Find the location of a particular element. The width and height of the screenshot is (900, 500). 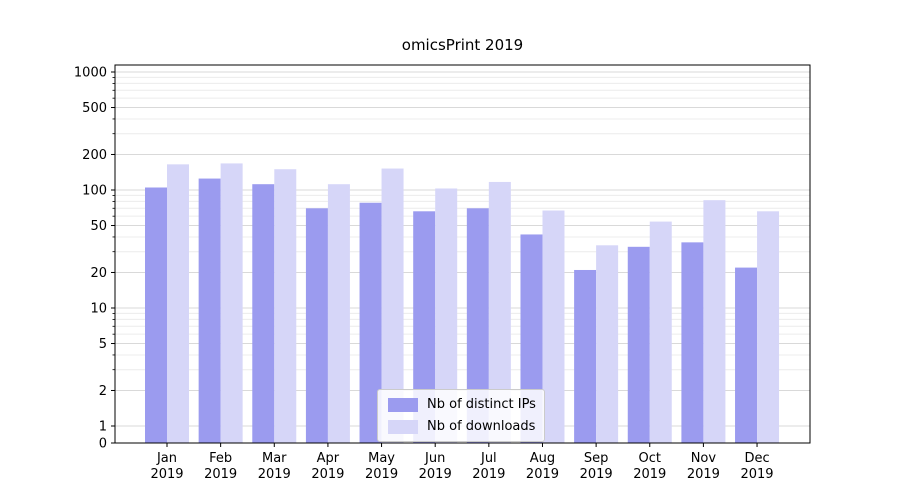

x-tick-label-month: Sep is located at coordinates (596, 458).